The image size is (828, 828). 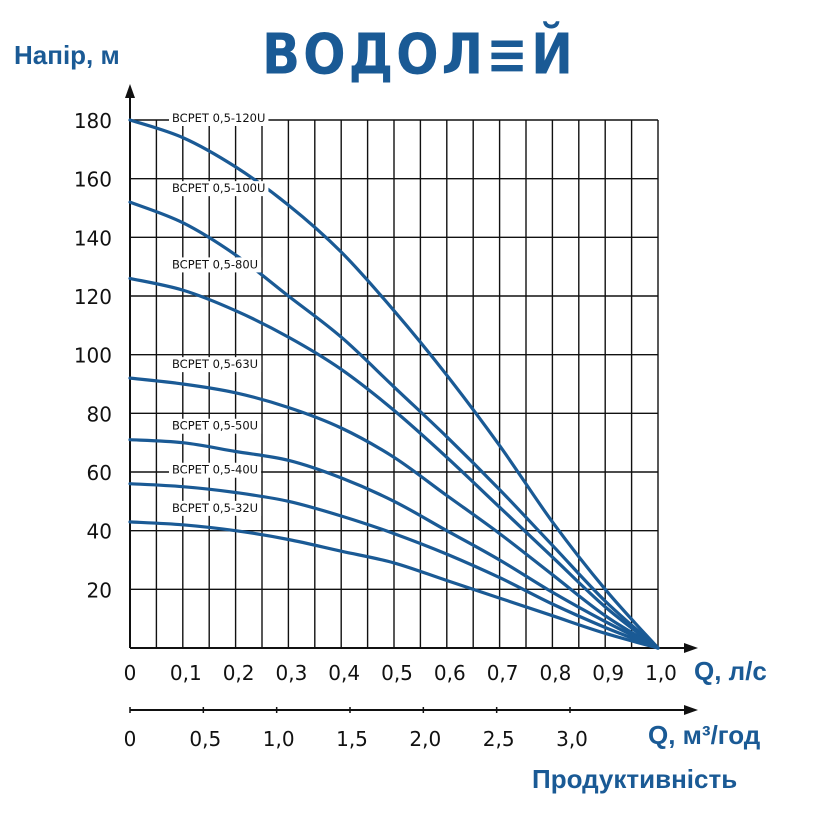 I want to click on chart-subtitle: Продуктивність, so click(x=635, y=779).